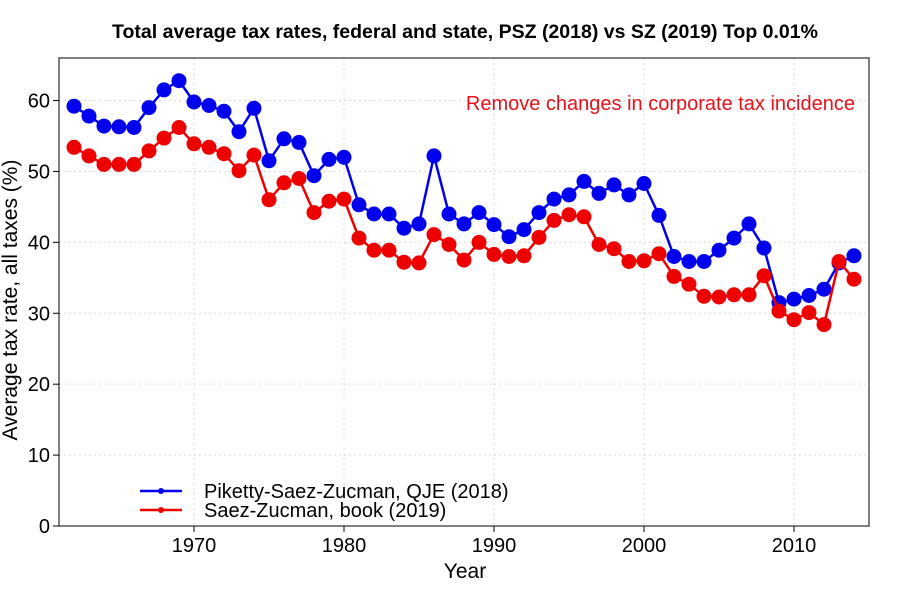 The image size is (900, 600). I want to click on y-tick-label: 0, so click(44, 527).